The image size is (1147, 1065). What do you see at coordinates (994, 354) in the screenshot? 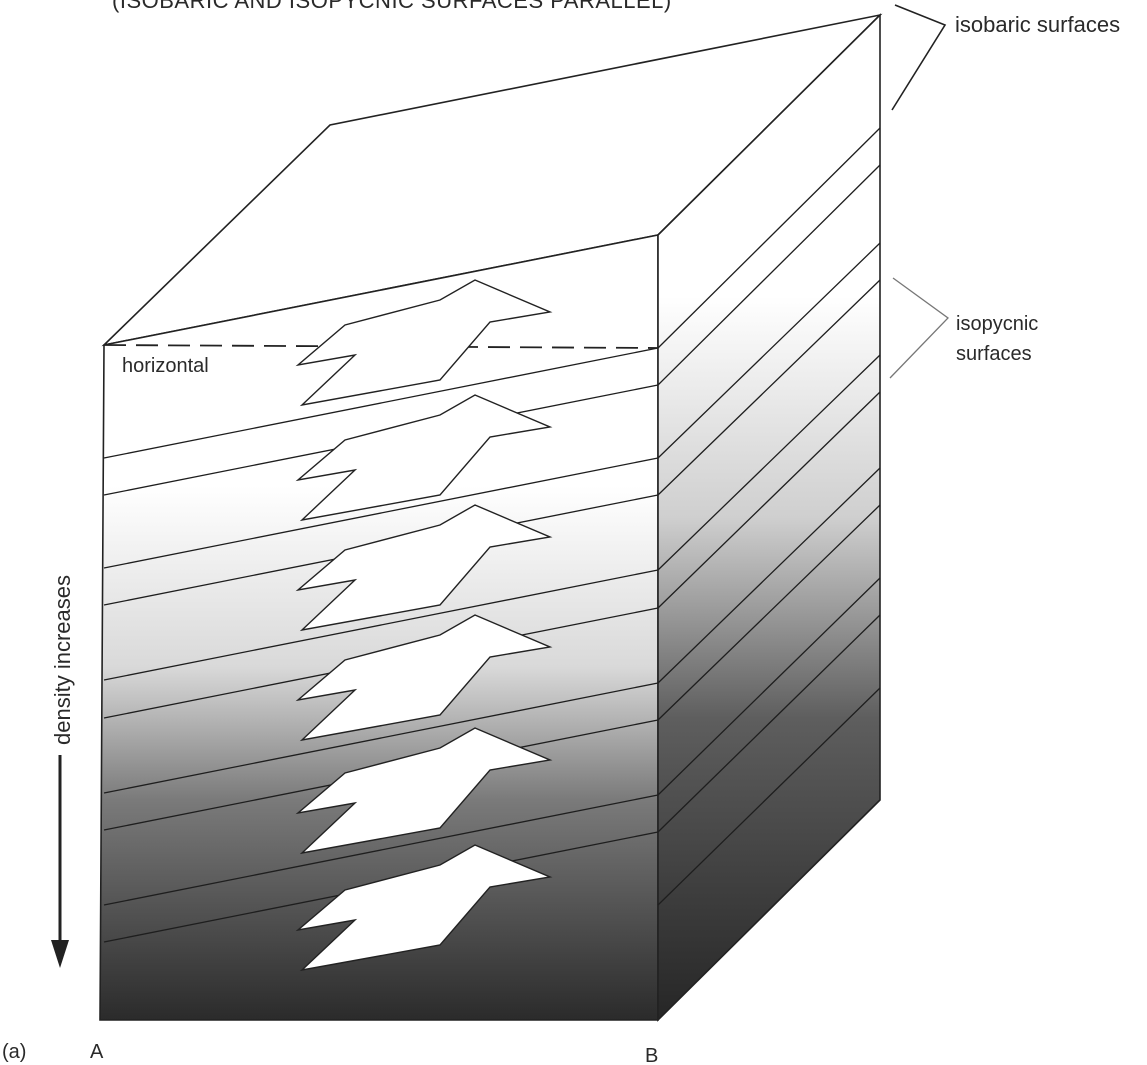
I see `isopycnic-label-line2: surfaces` at bounding box center [994, 354].